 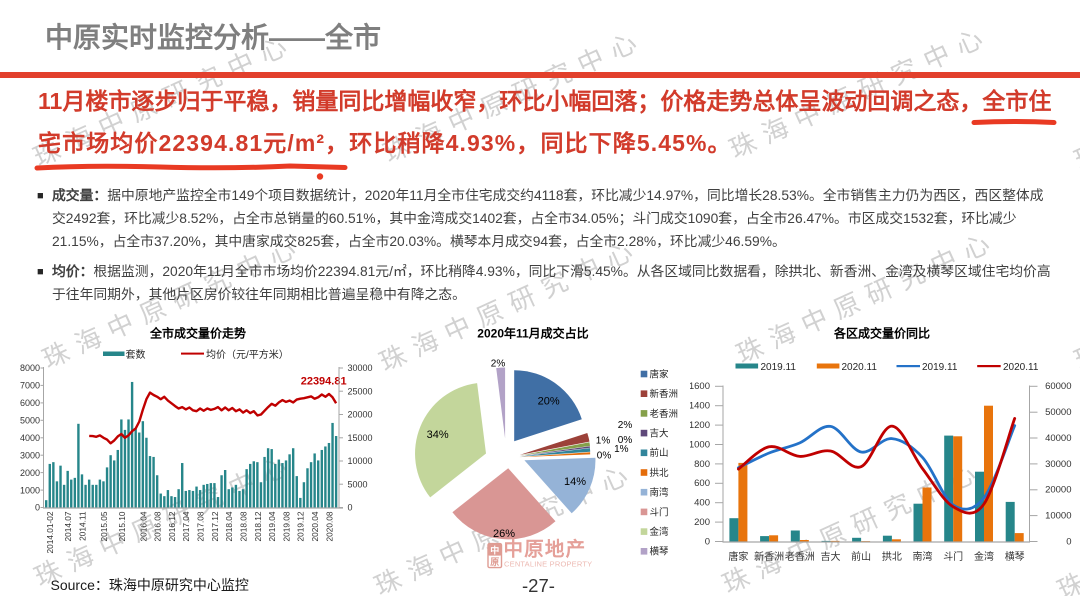 What do you see at coordinates (545, 549) in the screenshot?
I see `svg-text: 中原地产` at bounding box center [545, 549].